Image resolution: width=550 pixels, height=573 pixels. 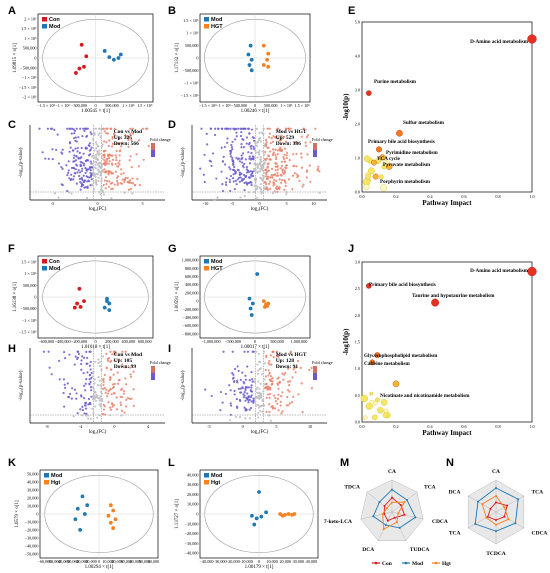 What do you see at coordinates (463, 426) in the screenshot?
I see `x-tick-label: 0.6` at bounding box center [463, 426].